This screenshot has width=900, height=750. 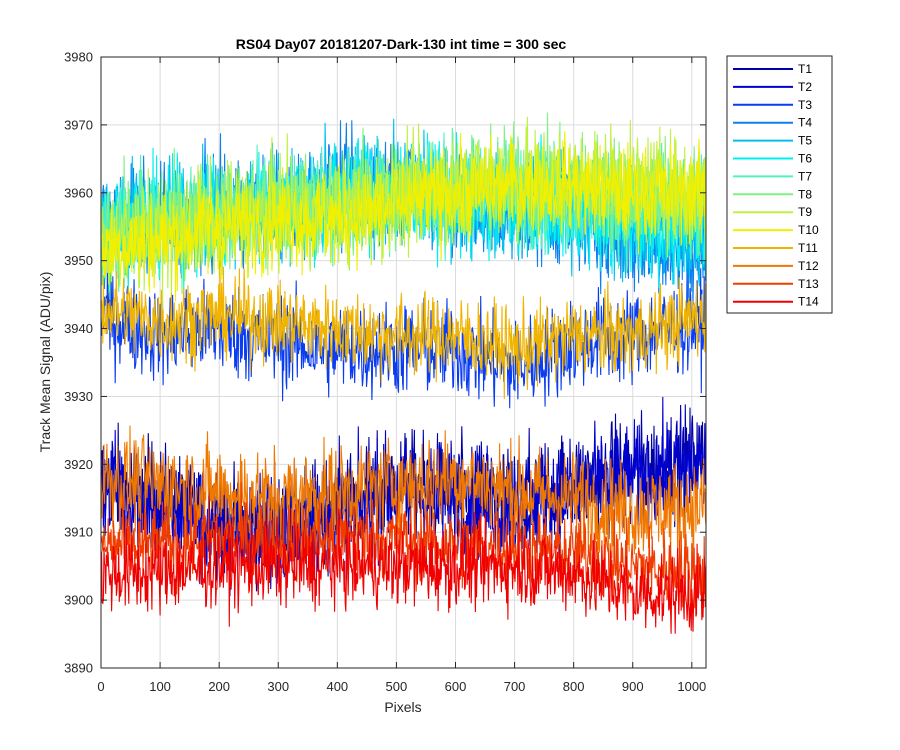 I want to click on legend-label-t8: T8, so click(x=805, y=194).